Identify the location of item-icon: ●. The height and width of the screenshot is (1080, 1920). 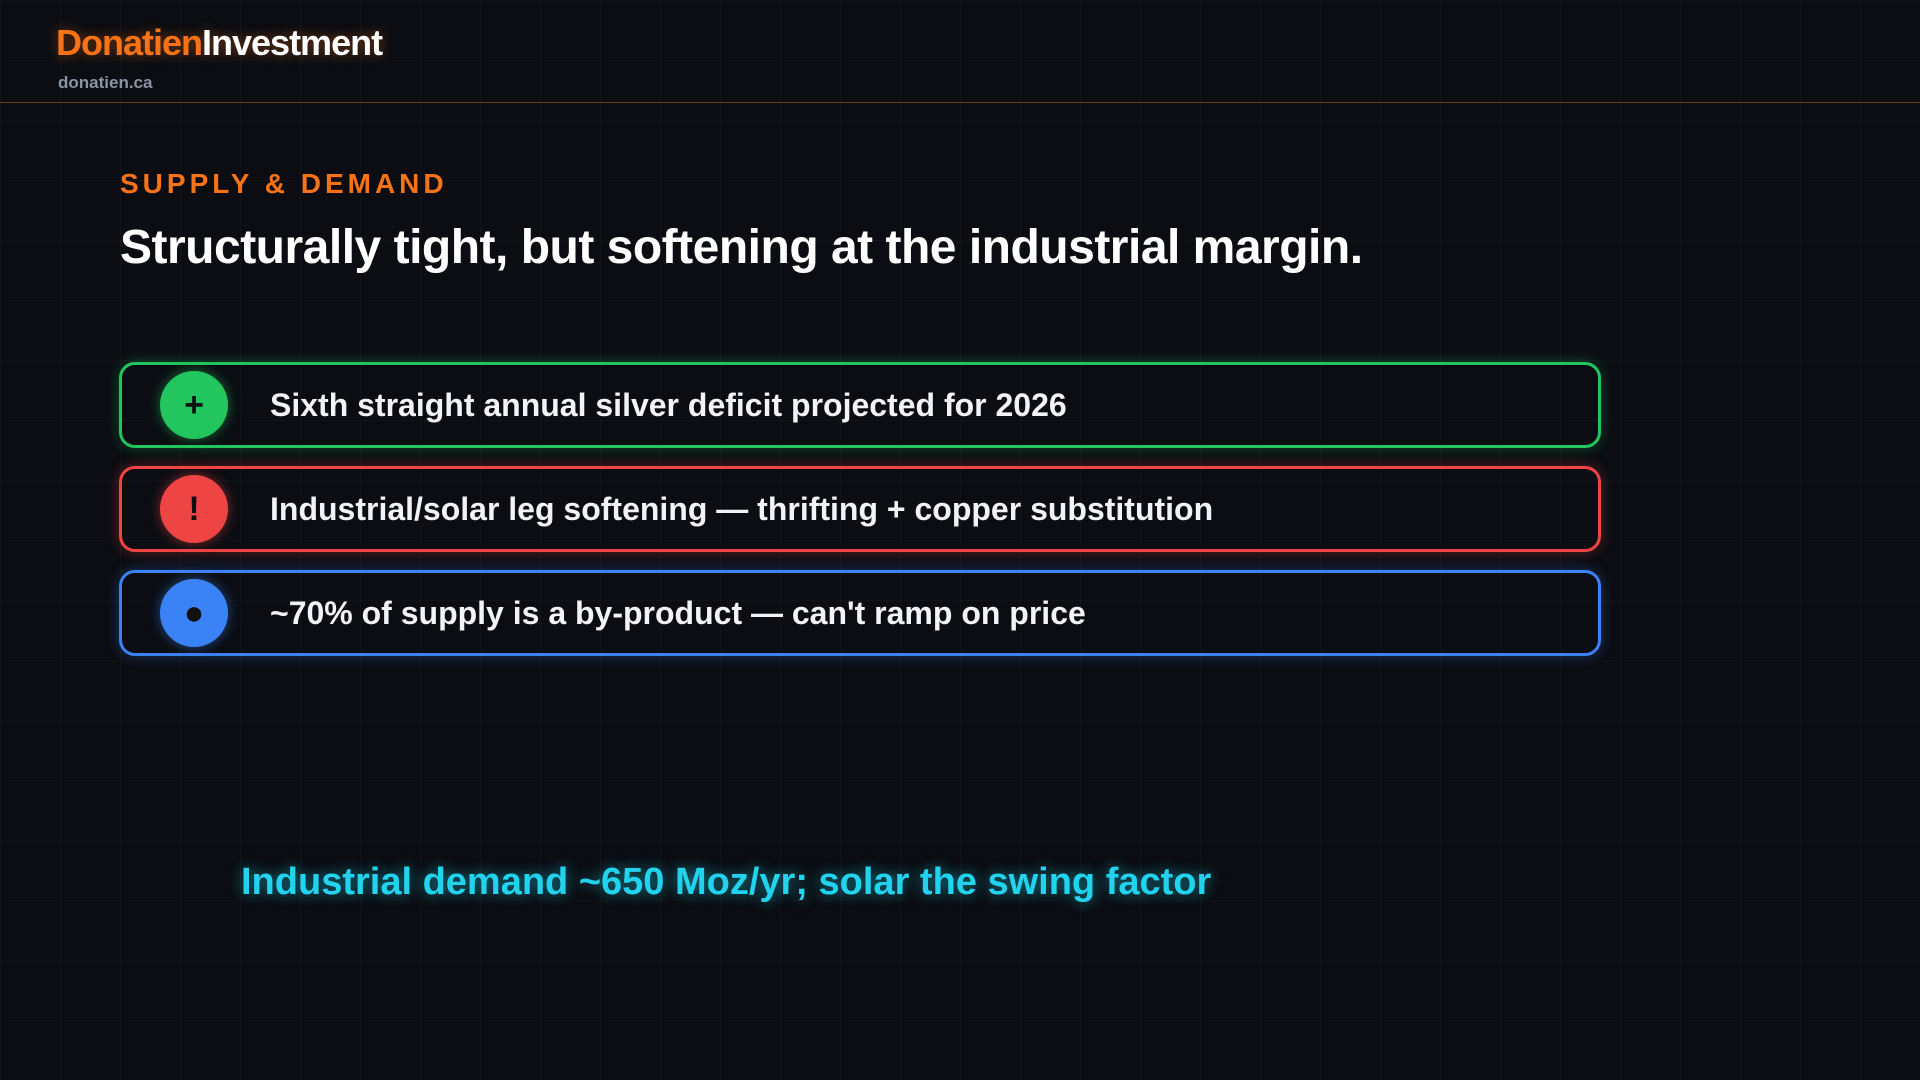
(194, 613).